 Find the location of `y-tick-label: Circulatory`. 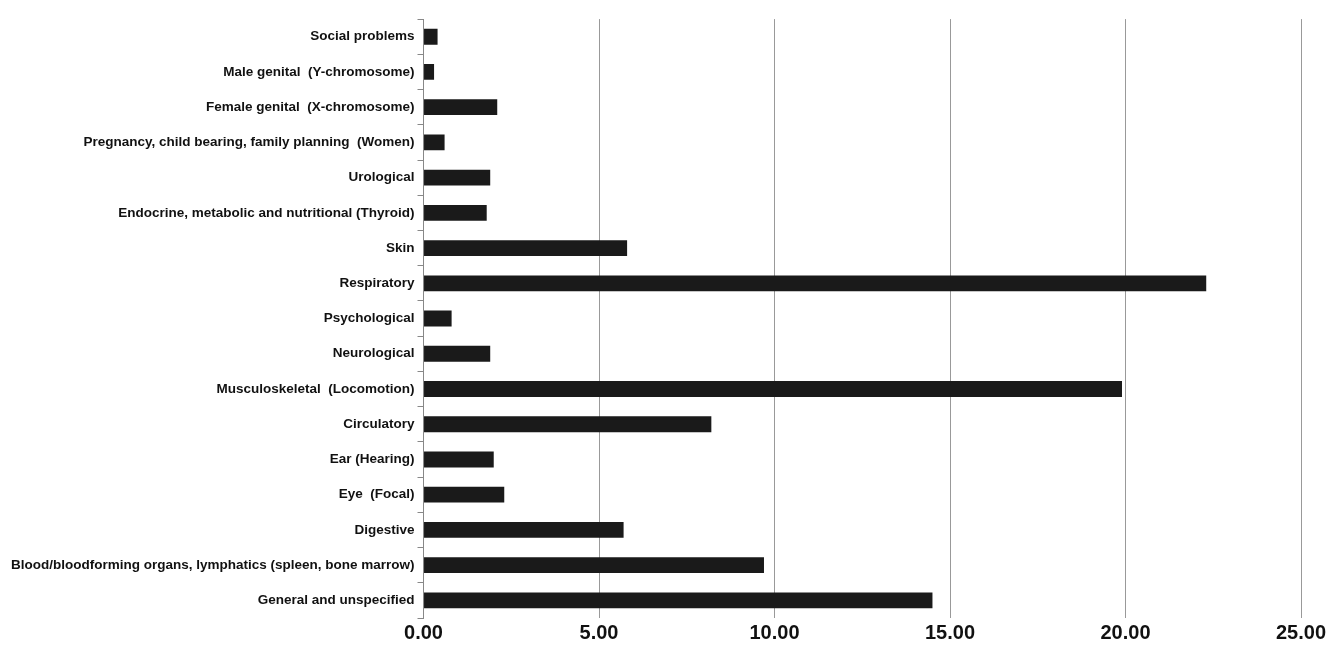

y-tick-label: Circulatory is located at coordinates (379, 423).